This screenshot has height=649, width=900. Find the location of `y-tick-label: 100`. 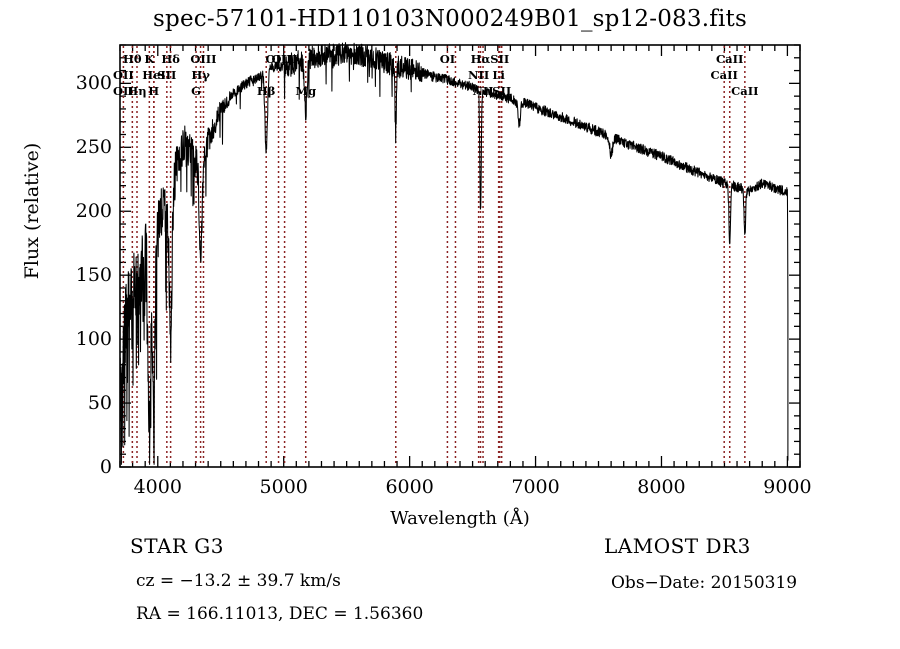

y-tick-label: 100 is located at coordinates (93, 339).